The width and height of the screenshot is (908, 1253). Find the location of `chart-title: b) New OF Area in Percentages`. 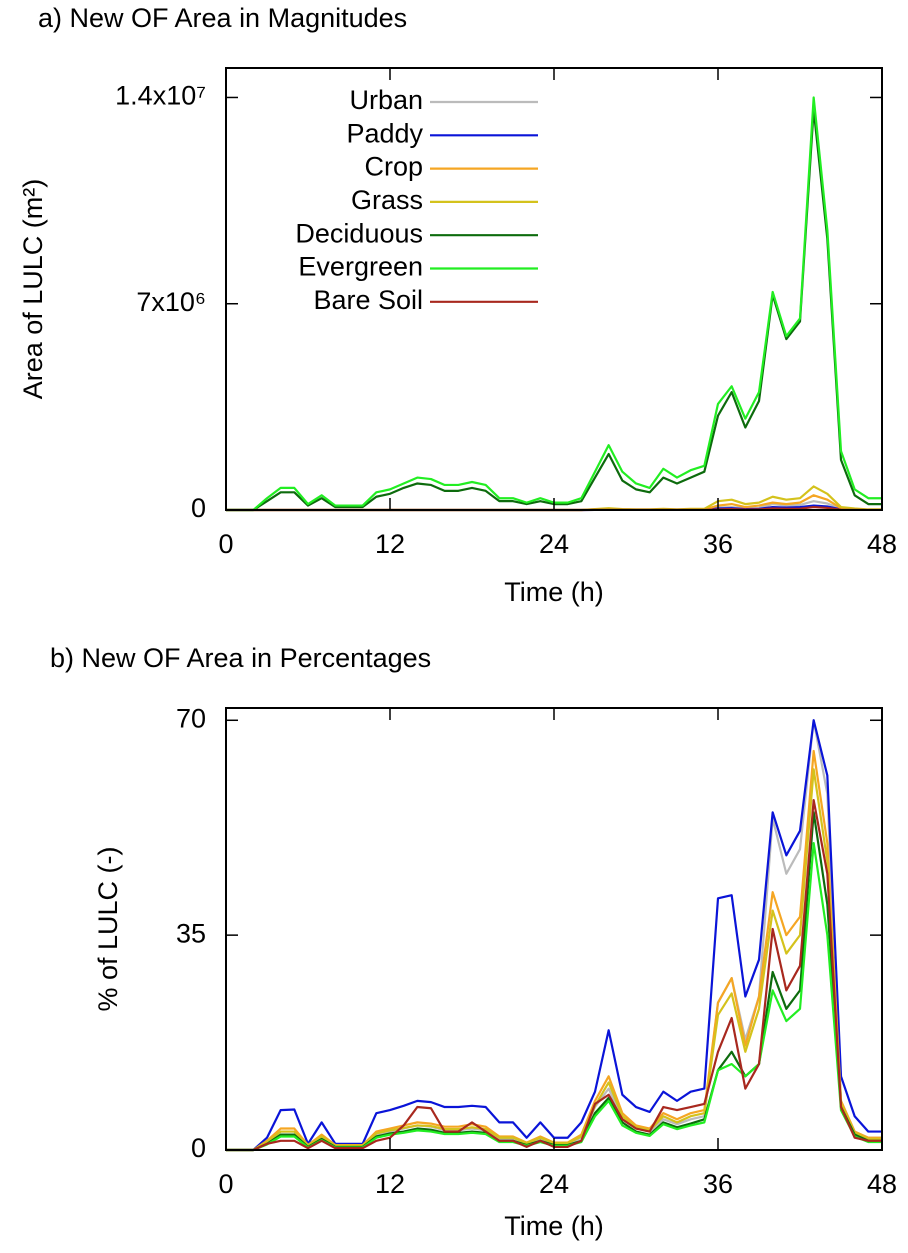

chart-title: b) New OF Area in Percentages is located at coordinates (240, 658).